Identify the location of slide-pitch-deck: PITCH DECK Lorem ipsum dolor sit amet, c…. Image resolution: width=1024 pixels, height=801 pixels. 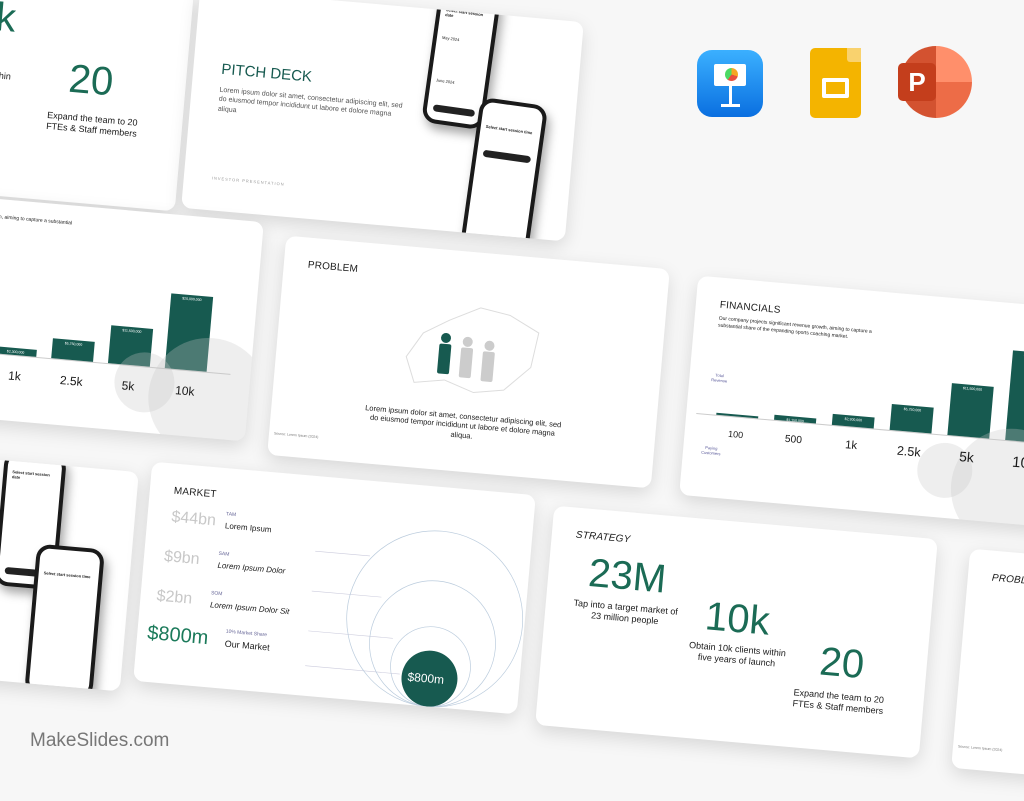
(382, 121).